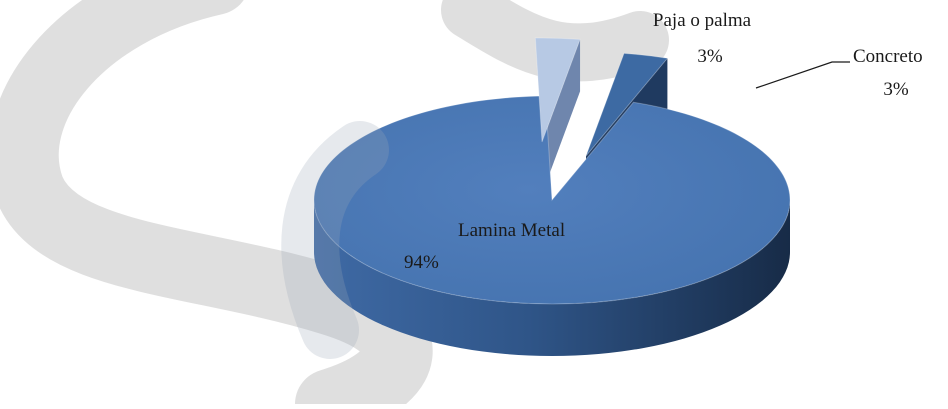  What do you see at coordinates (557, 90) in the screenshot?
I see `slice-paja-o-palma` at bounding box center [557, 90].